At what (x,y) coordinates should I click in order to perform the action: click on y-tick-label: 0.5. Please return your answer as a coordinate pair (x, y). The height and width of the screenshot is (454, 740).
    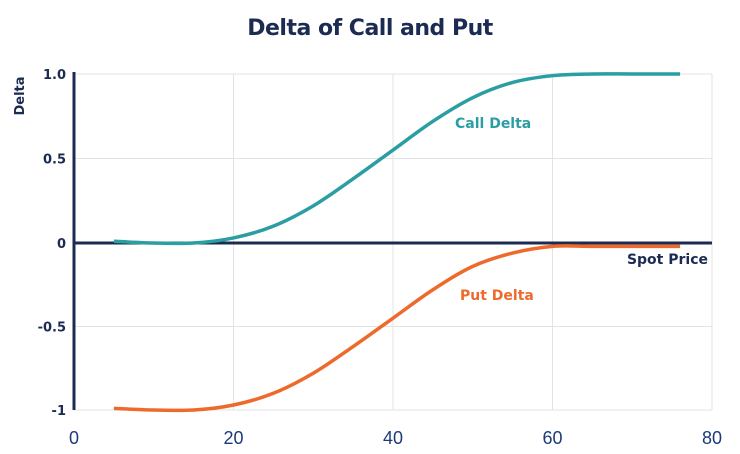
    Looking at the image, I should click on (54, 160).